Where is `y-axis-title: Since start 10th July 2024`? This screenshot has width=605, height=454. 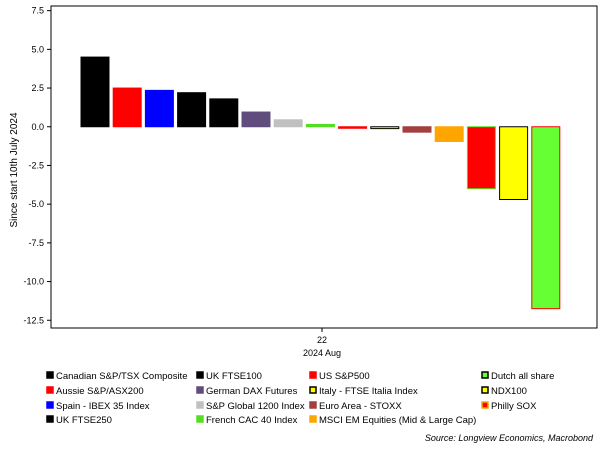
y-axis-title: Since start 10th July 2024 is located at coordinates (14, 170).